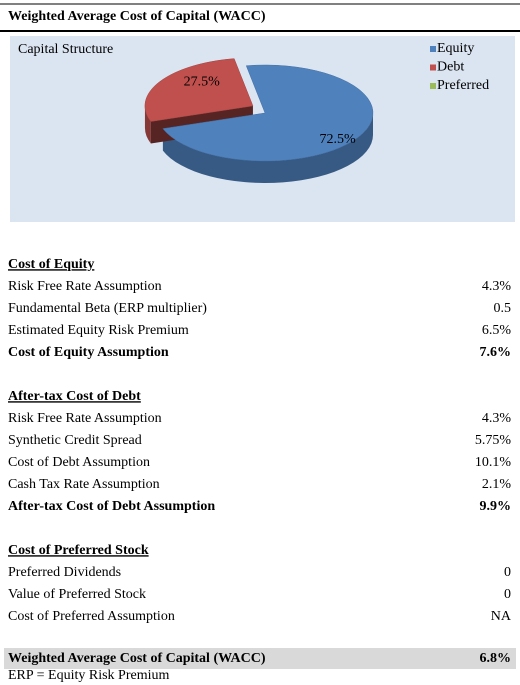  Describe the element at coordinates (74, 396) in the screenshot. I see `section-heading: After-tax Cost of Debt` at that location.